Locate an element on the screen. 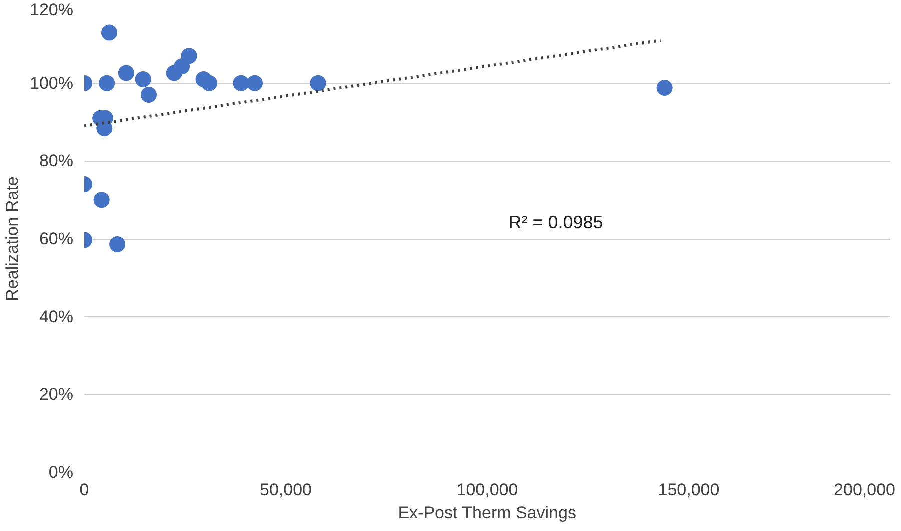 The height and width of the screenshot is (531, 901). x-tick-label: 200,000 is located at coordinates (865, 490).